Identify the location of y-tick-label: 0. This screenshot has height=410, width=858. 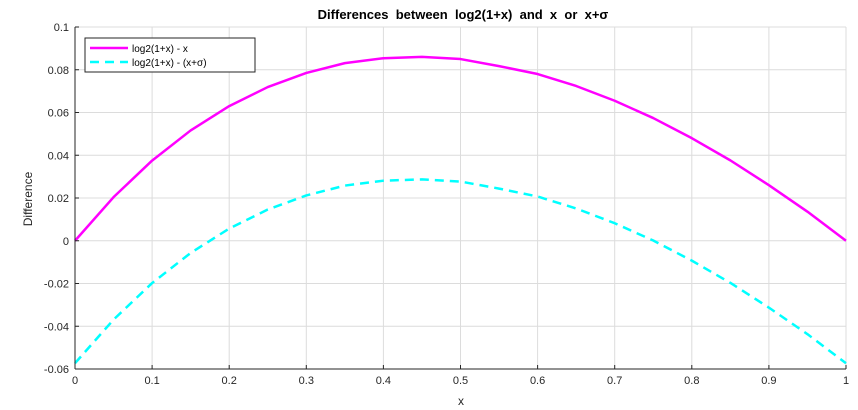
(66, 242).